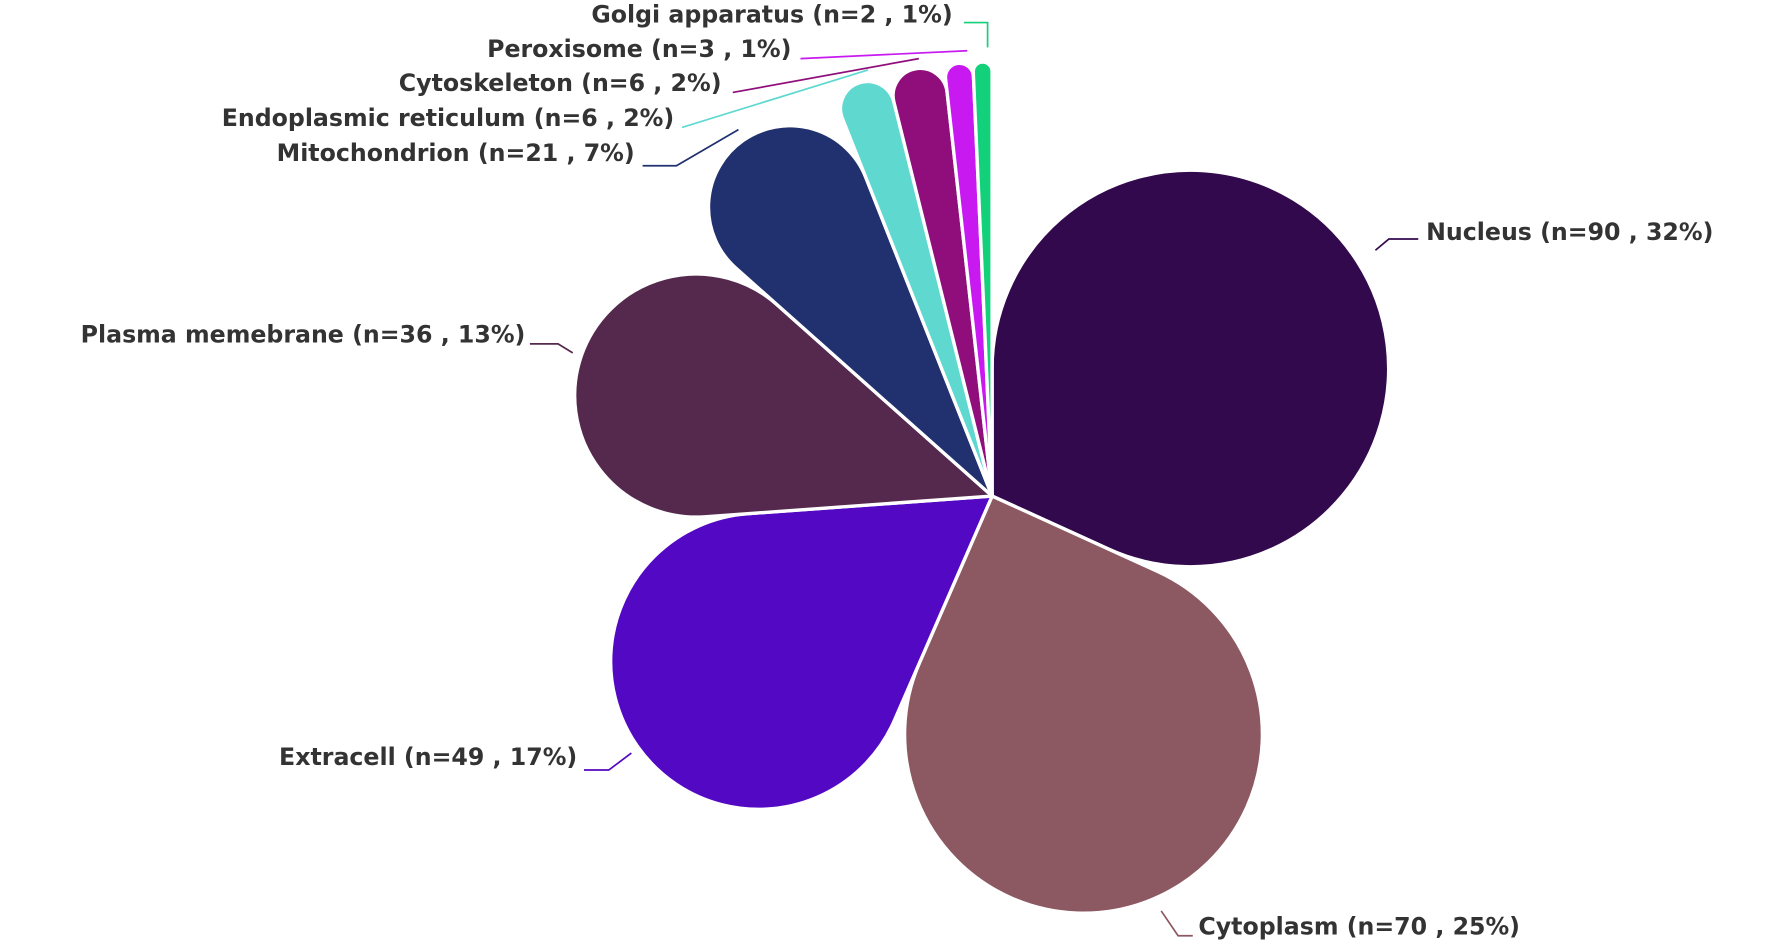 The image size is (1770, 947). I want to click on slice-label: Endoplasmic reticulum (n=6 , 2%), so click(448, 118).